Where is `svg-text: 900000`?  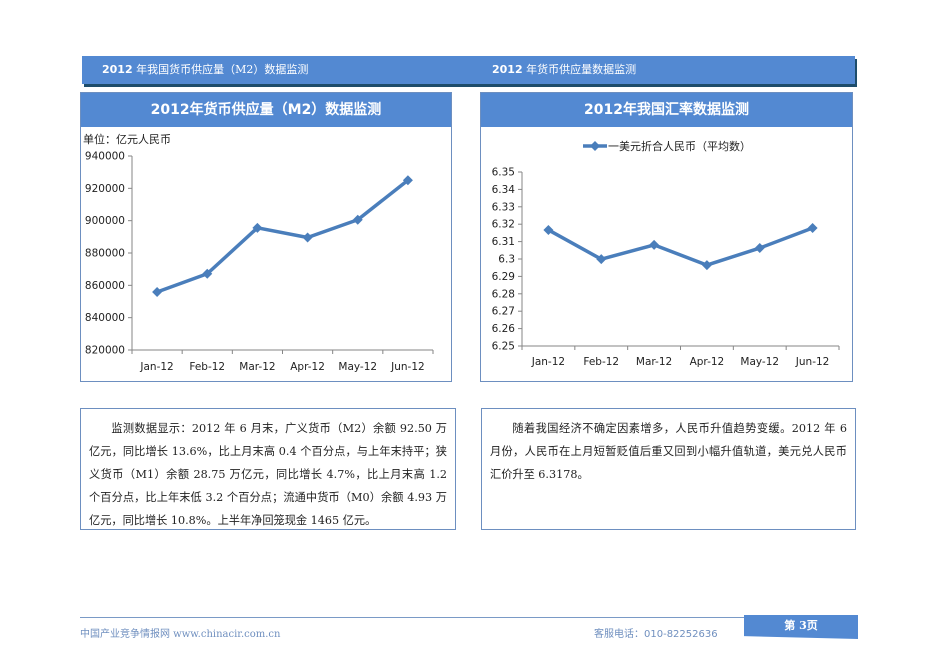
svg-text: 900000 is located at coordinates (105, 221).